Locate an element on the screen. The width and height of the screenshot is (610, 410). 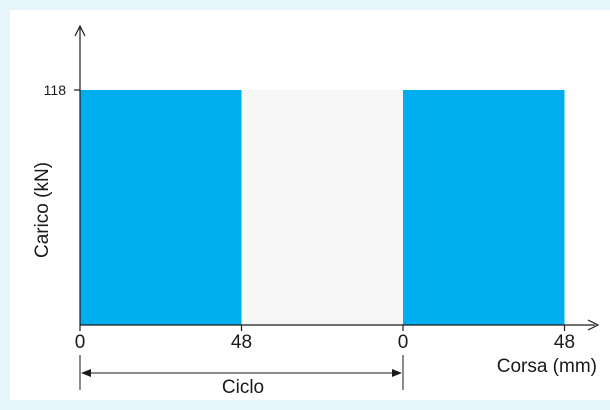
cycle-arrow-left is located at coordinates (86, 373).